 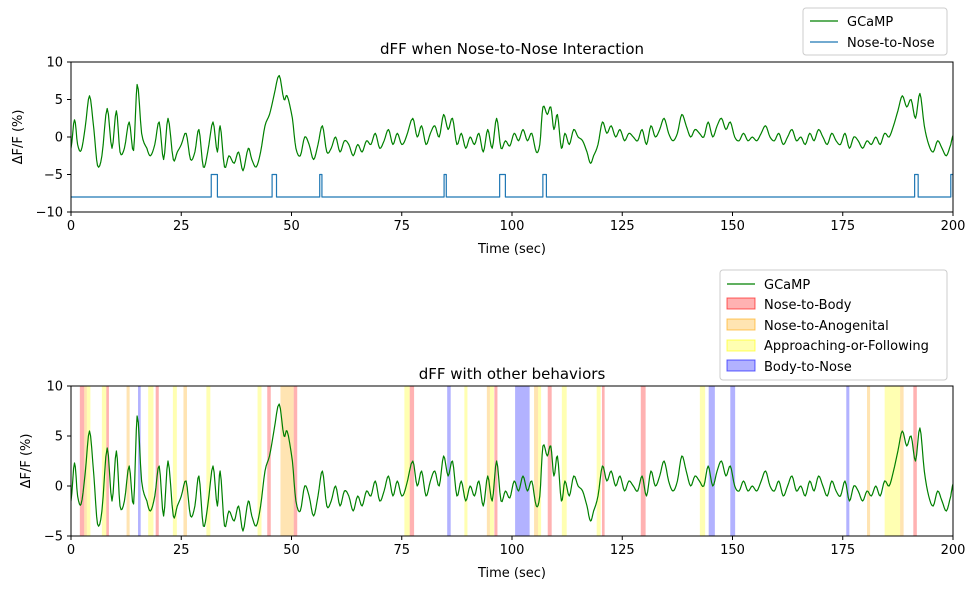 I want to click on legend-nose-to-body-label: Nose-to-Body, so click(x=808, y=305).